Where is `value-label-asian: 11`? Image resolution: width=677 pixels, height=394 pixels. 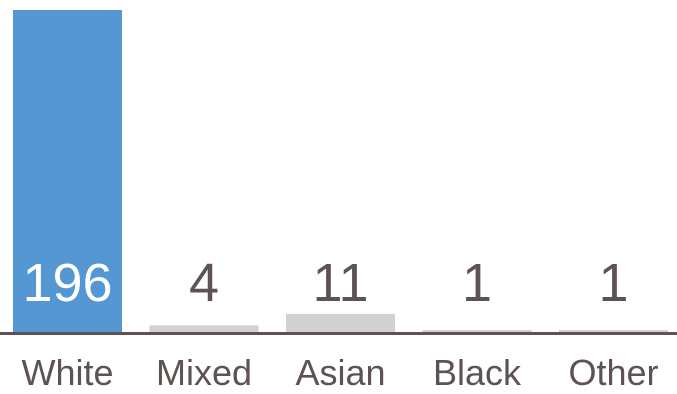 value-label-asian: 11 is located at coordinates (340, 283).